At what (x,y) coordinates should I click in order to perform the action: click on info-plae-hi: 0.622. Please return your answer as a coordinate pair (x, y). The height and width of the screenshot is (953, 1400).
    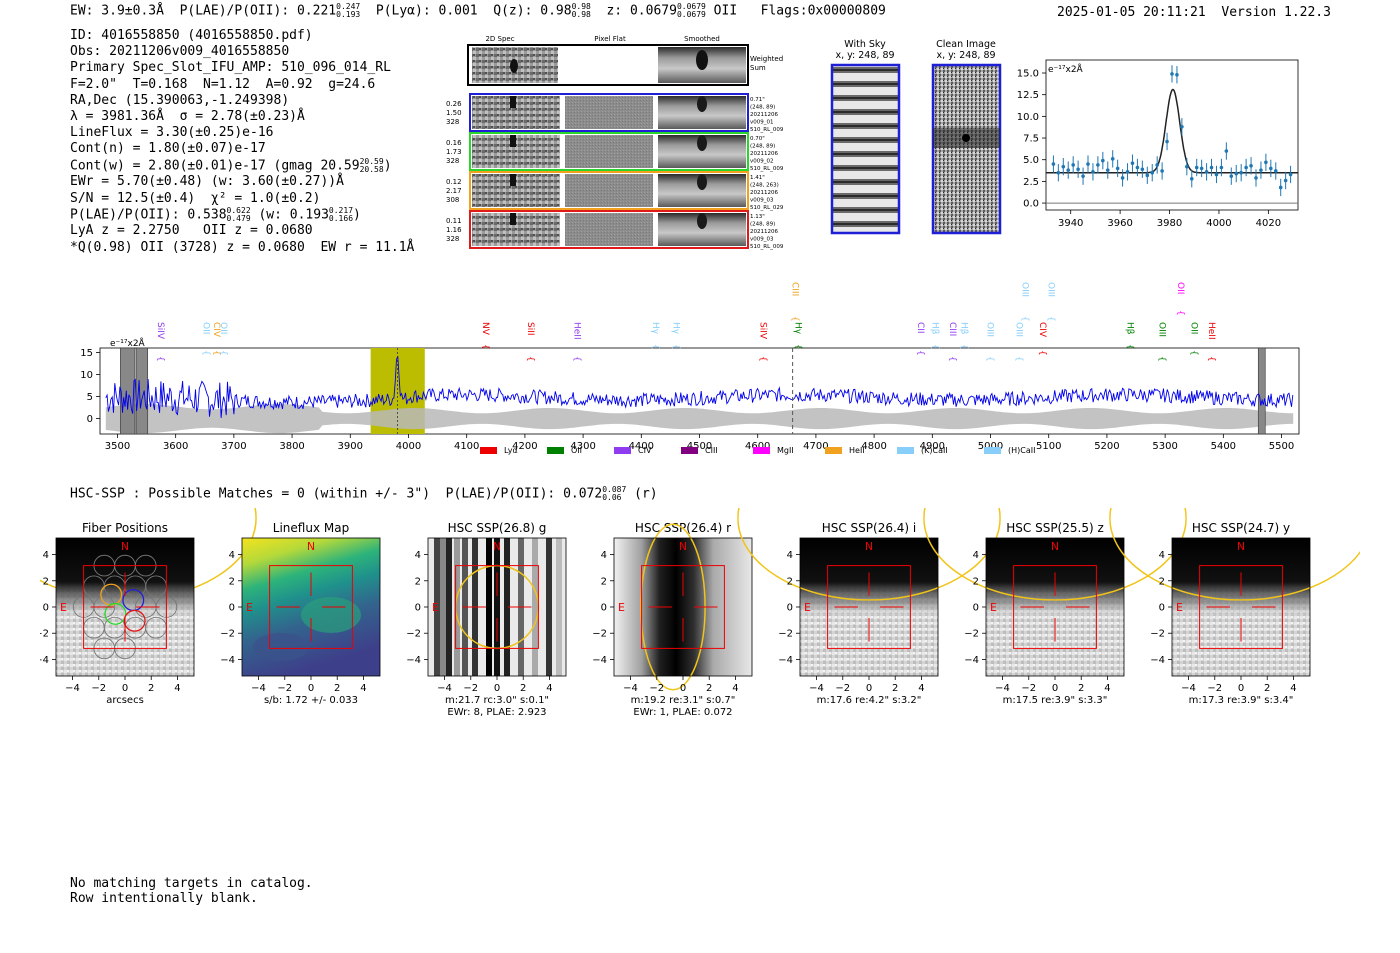
    Looking at the image, I should click on (238, 210).